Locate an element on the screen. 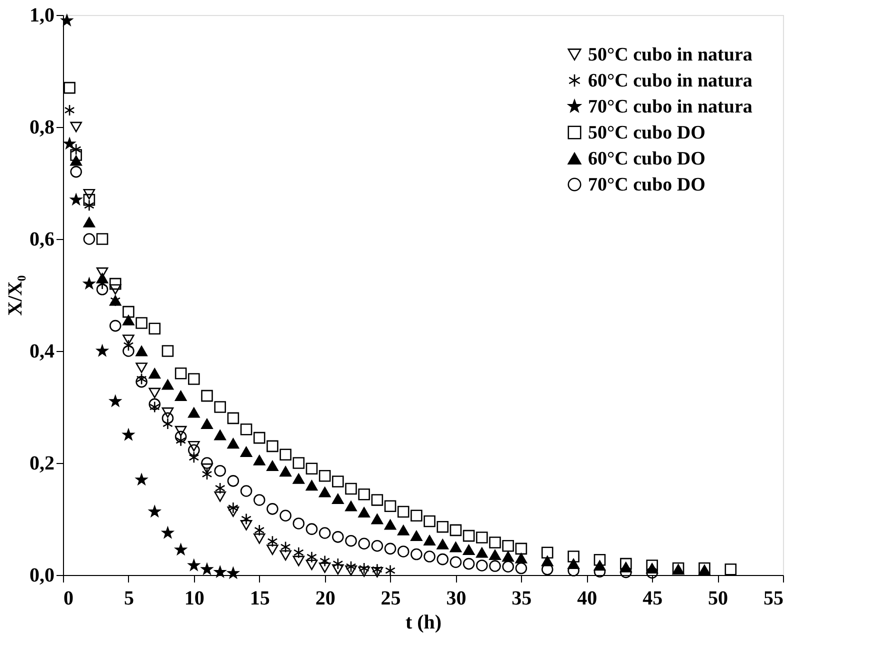 This screenshot has width=889, height=655. x-tick-label: 40 is located at coordinates (587, 599).